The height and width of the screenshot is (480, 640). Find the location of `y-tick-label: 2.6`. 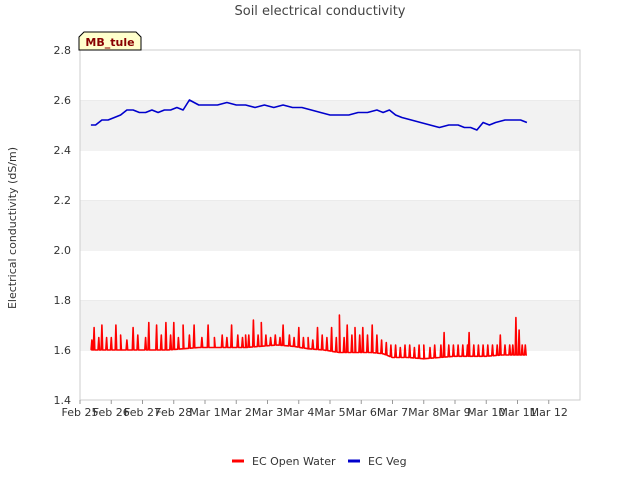

y-tick-label: 2.6 is located at coordinates (63, 100).